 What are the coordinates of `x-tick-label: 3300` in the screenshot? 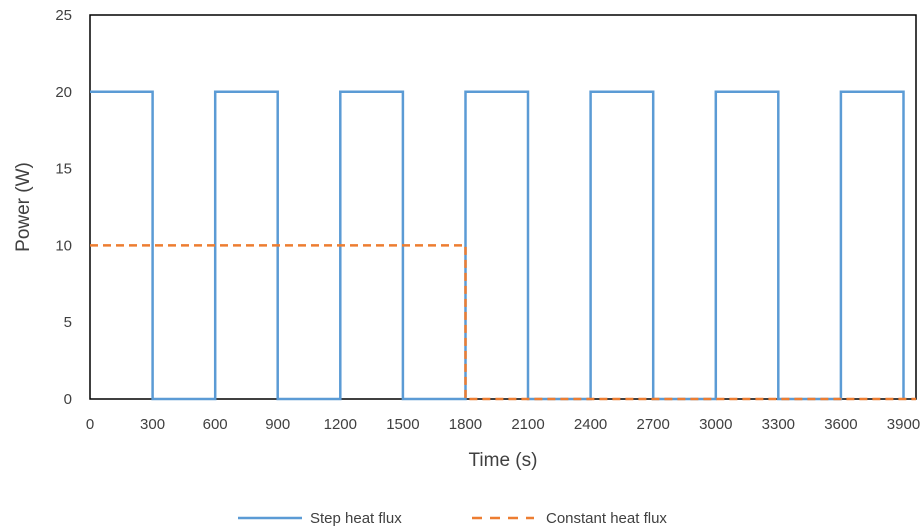 It's located at (778, 424).